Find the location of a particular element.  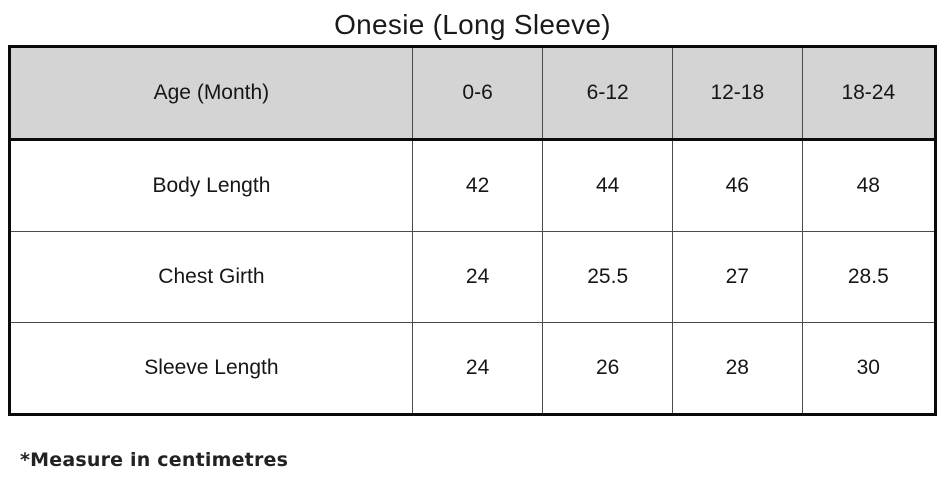

cell-chest-girth-18-24: 28.5 is located at coordinates (869, 277).